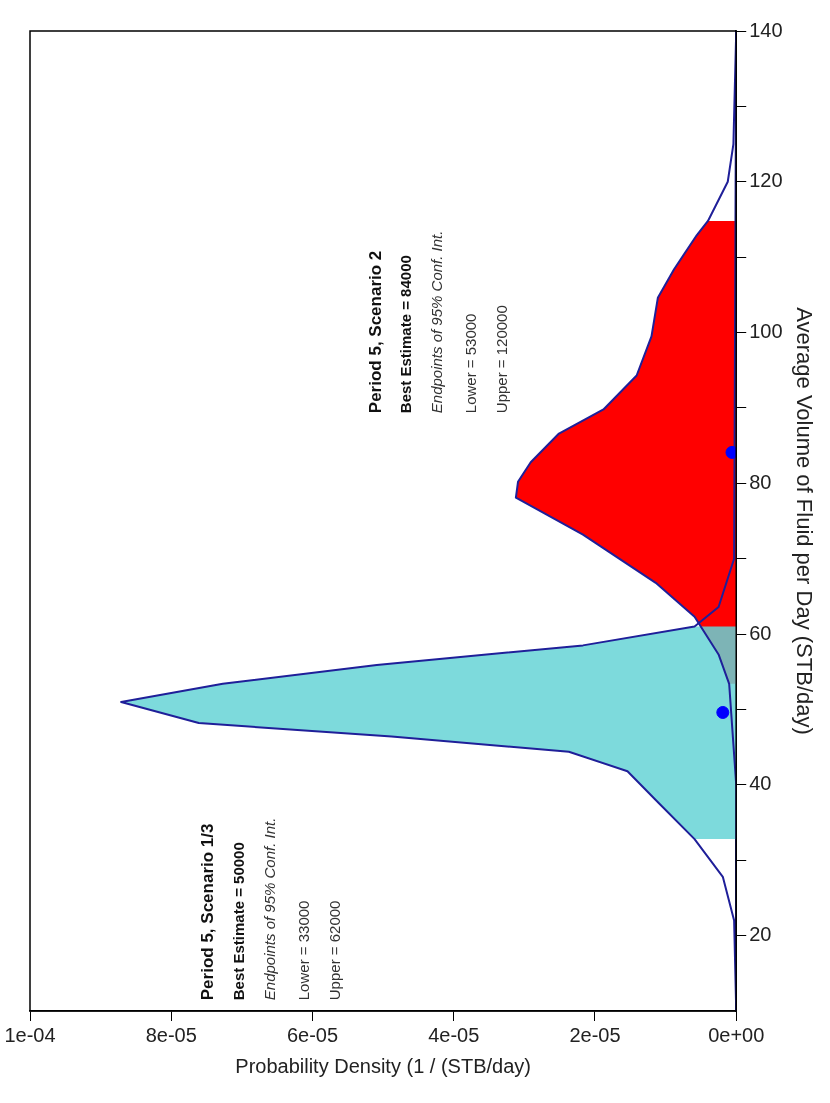 Image resolution: width=830 pixels, height=1103 pixels. Describe the element at coordinates (760, 783) in the screenshot. I see `y-tick-label: 40` at that location.